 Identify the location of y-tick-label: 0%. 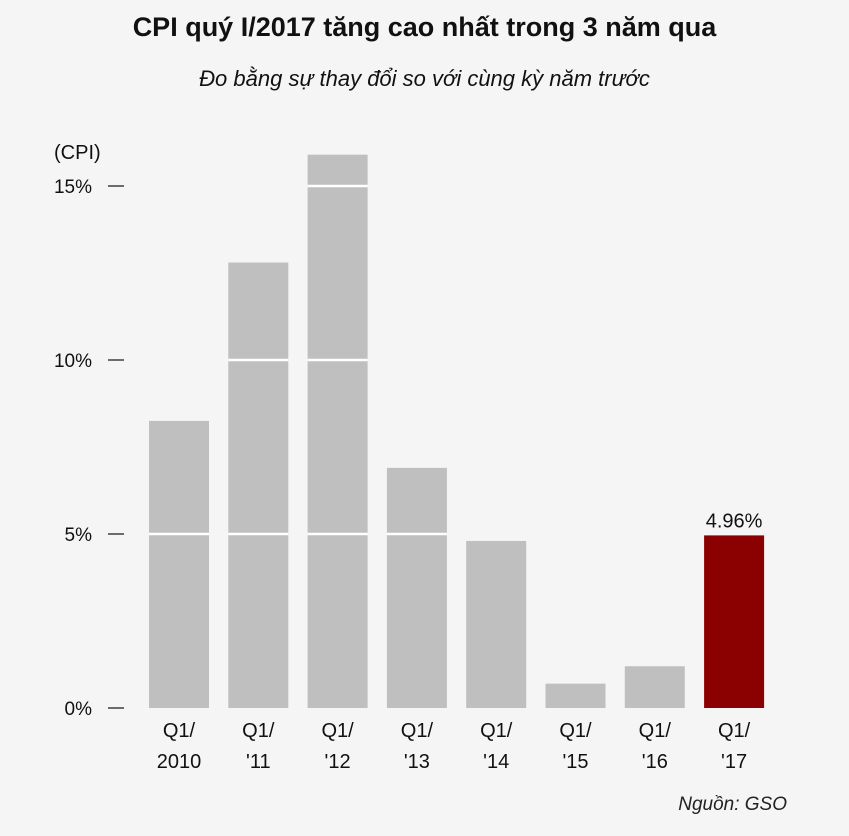
(79, 709).